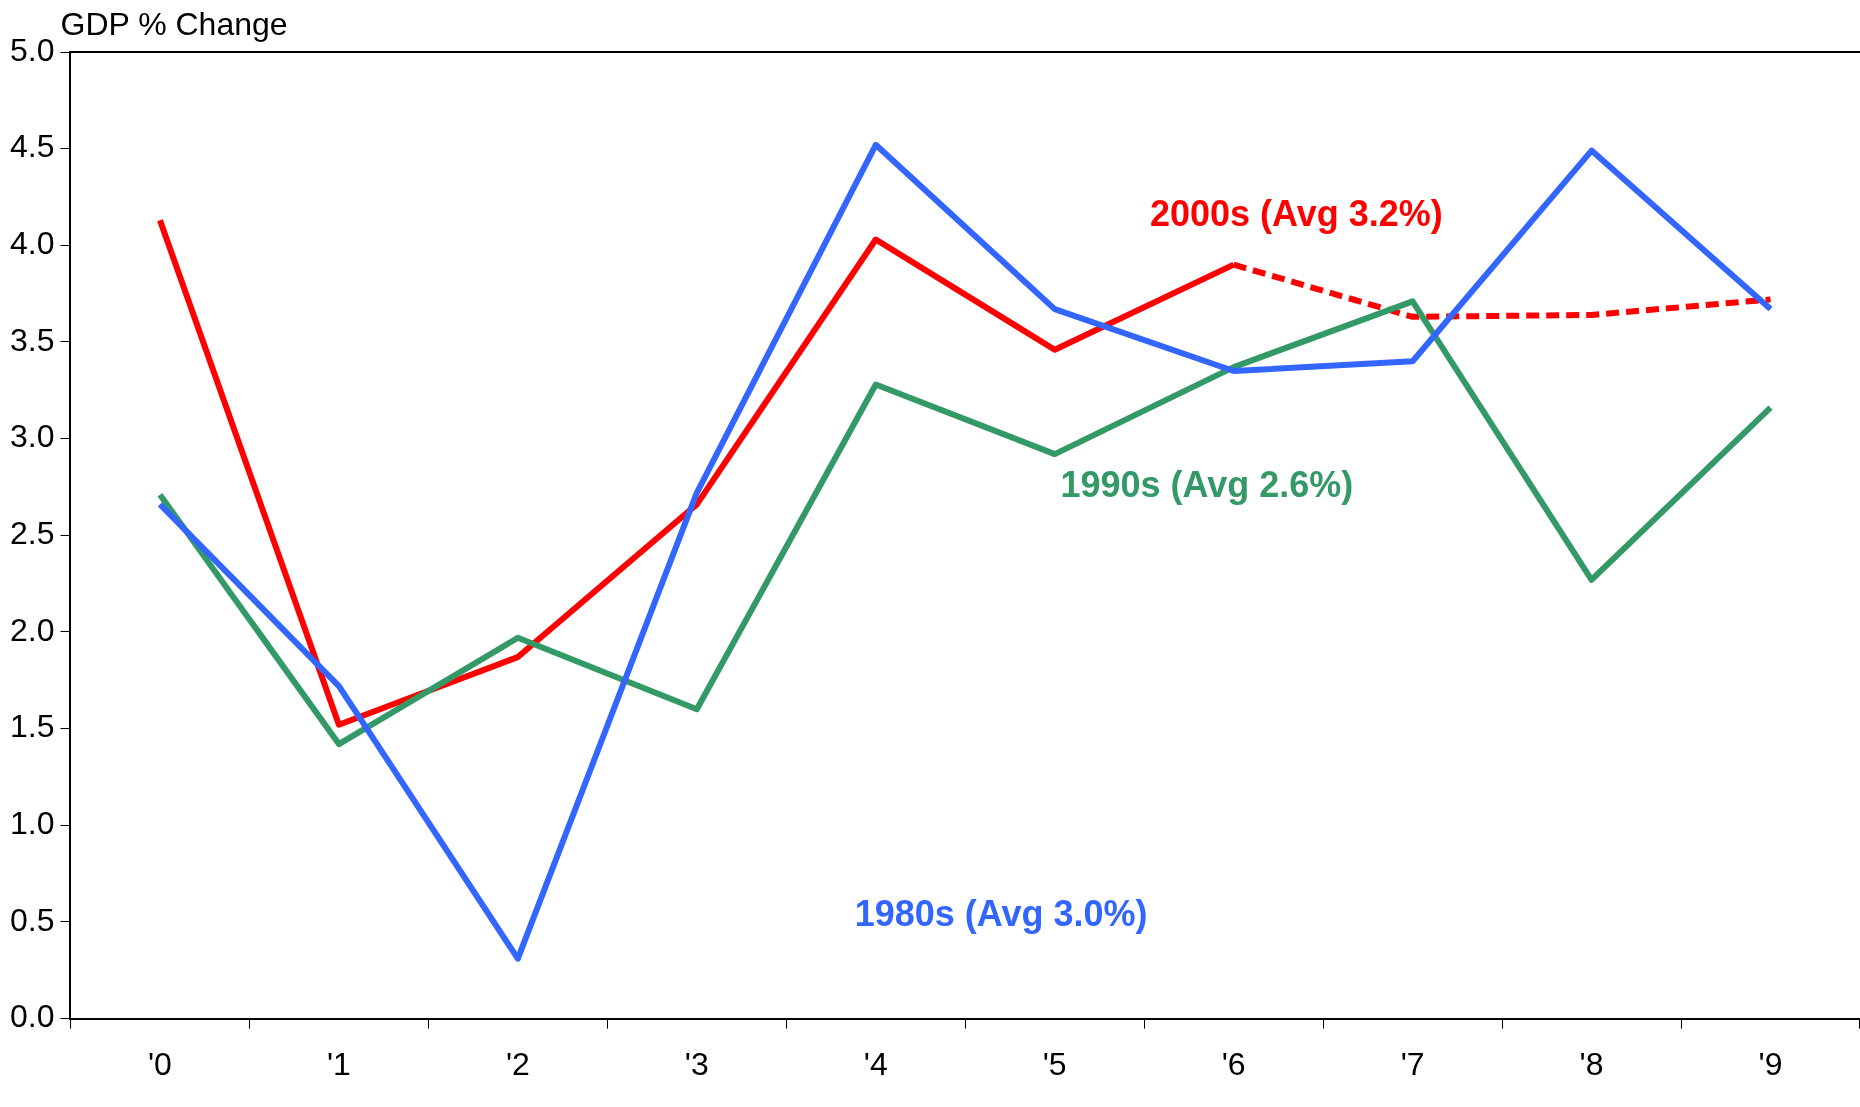  What do you see at coordinates (32, 49) in the screenshot?
I see `y-tick-label: 5.0` at bounding box center [32, 49].